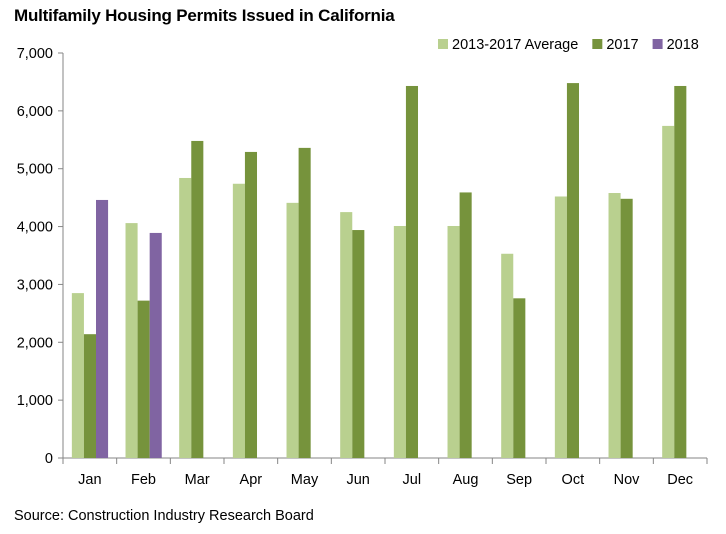 The image size is (726, 534). I want to click on bar-2013-2017-average-jan, so click(77, 375).